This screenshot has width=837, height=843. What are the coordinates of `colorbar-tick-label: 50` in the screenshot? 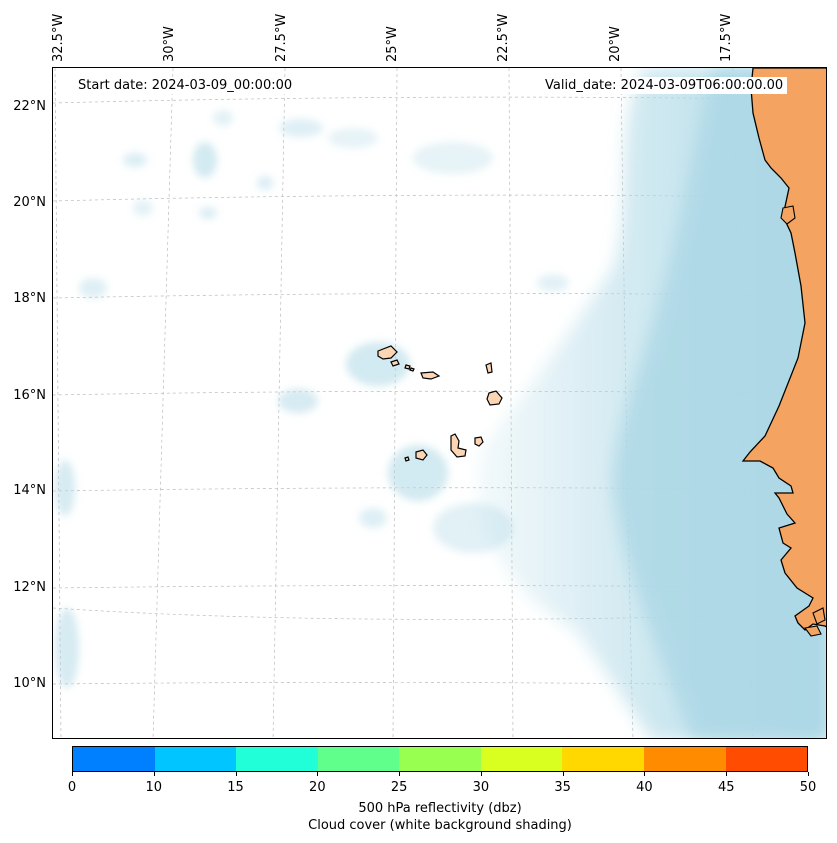 It's located at (808, 787).